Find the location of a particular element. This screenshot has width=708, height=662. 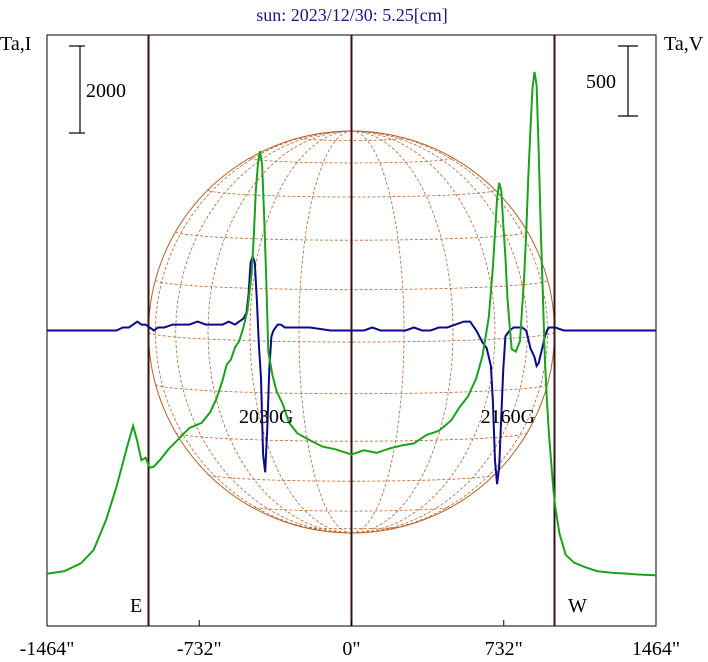

x-tick-label: 732" is located at coordinates (504, 649).